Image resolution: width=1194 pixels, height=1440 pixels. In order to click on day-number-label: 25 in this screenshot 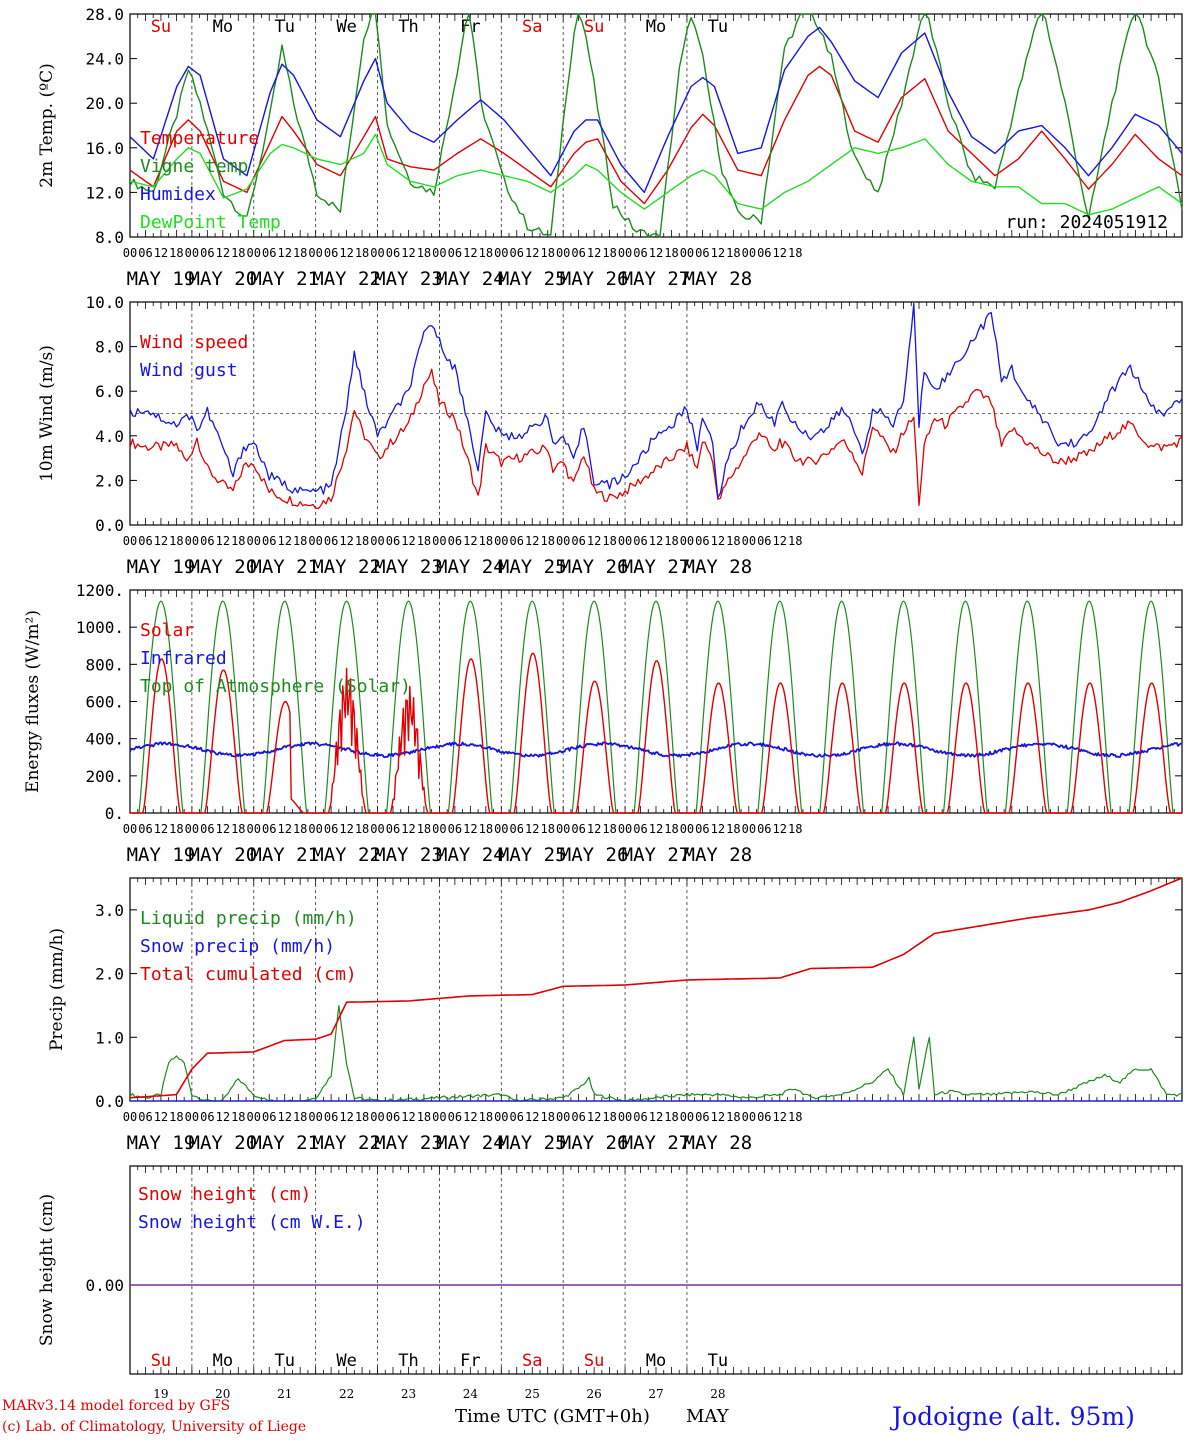, I will do `click(532, 1394)`.